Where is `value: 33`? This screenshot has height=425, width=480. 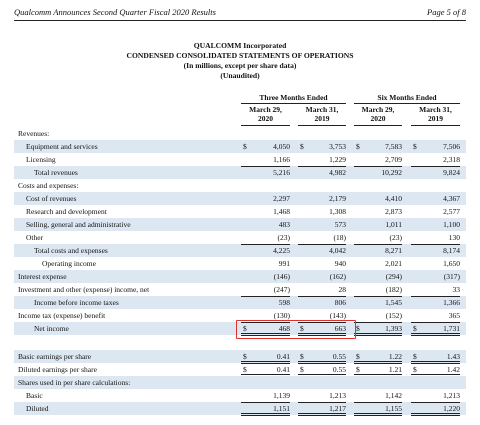
value: 33 is located at coordinates (456, 289).